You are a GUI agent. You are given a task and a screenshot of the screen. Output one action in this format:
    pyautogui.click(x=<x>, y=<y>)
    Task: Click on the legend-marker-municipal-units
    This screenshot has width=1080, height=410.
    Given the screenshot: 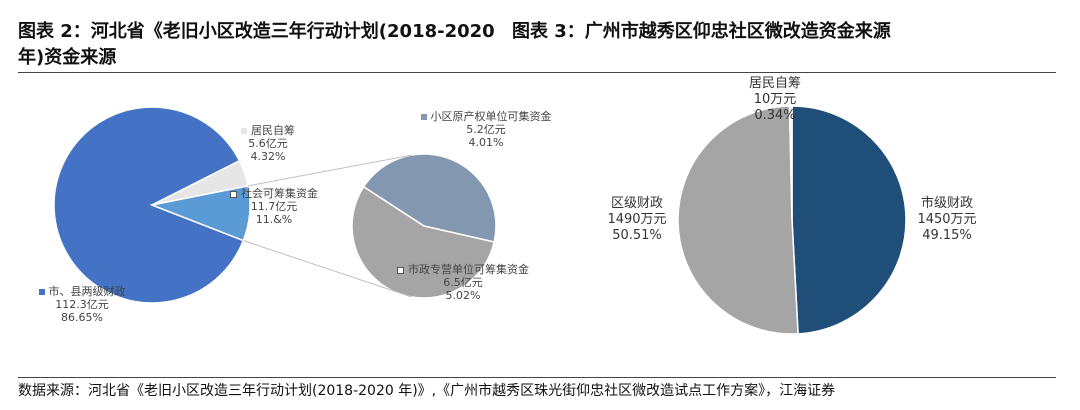 What is the action you would take?
    pyautogui.click(x=400, y=270)
    